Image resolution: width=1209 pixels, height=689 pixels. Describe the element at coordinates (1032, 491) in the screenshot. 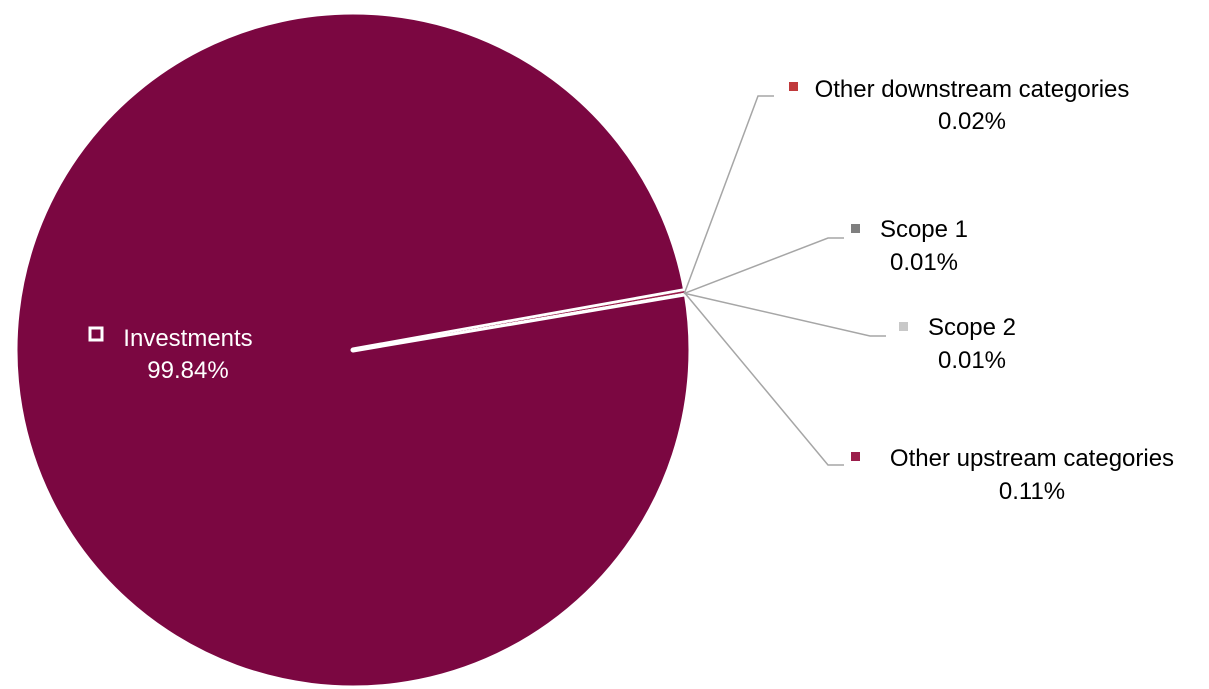

I see `slice-value-other-upstream-categories: 0.11%` at that location.